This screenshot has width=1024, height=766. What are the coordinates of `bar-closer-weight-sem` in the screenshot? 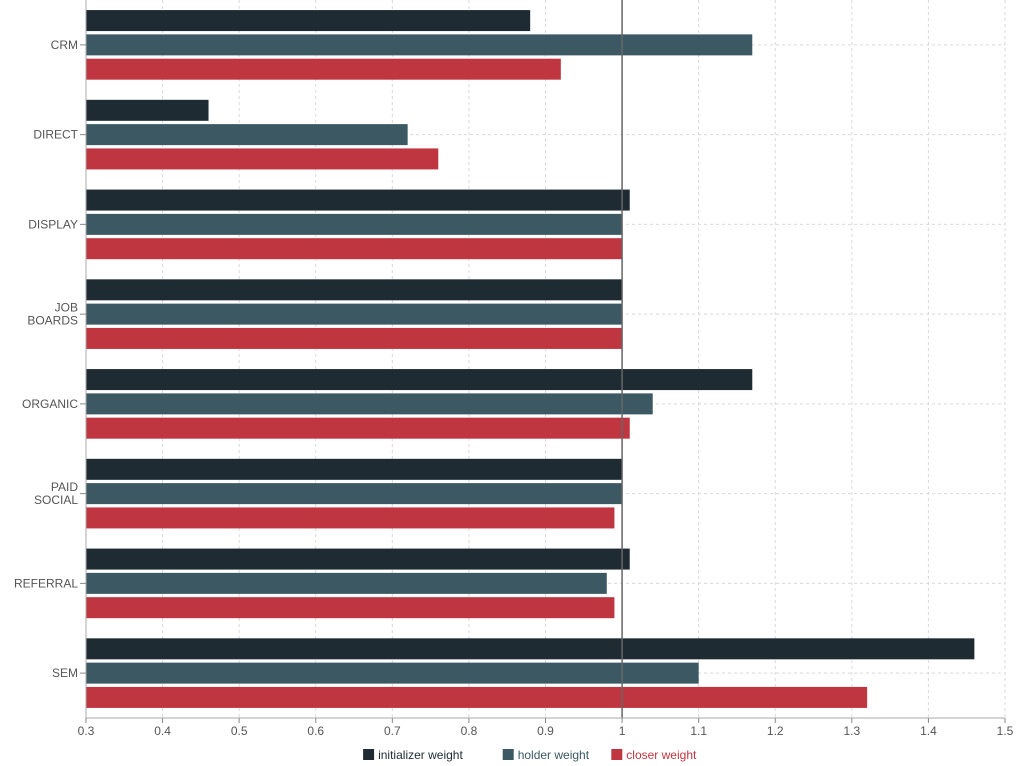 It's located at (477, 697).